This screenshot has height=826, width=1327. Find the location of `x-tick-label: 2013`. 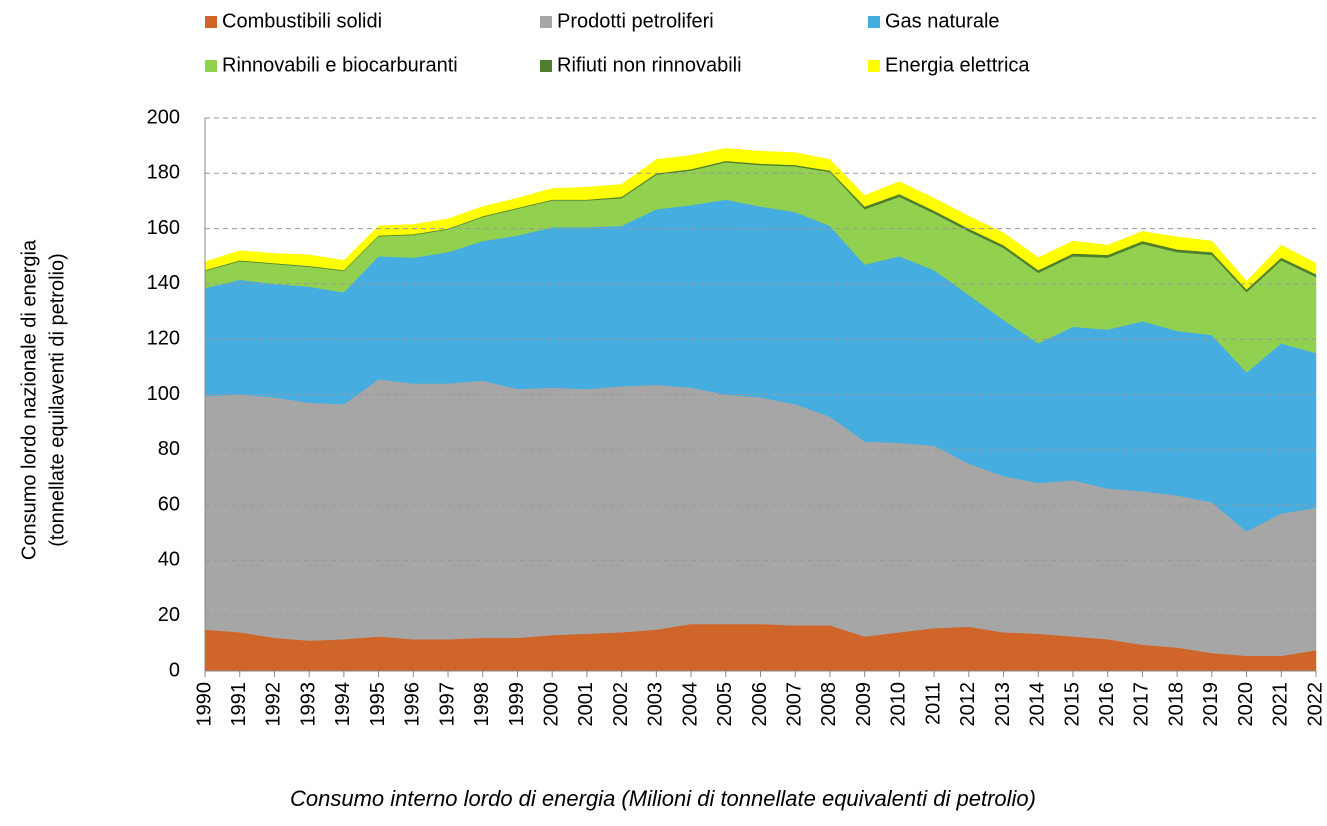

x-tick-label: 2013 is located at coordinates (1003, 704).